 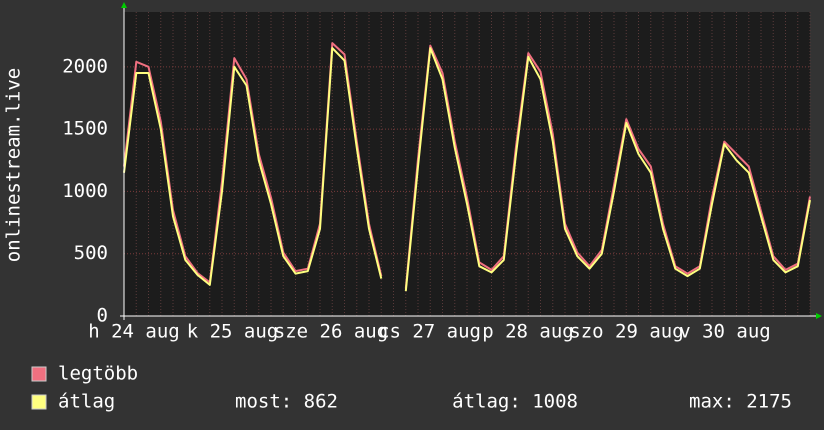 I want to click on x-tick-label: k 25 aug, so click(x=233, y=332).